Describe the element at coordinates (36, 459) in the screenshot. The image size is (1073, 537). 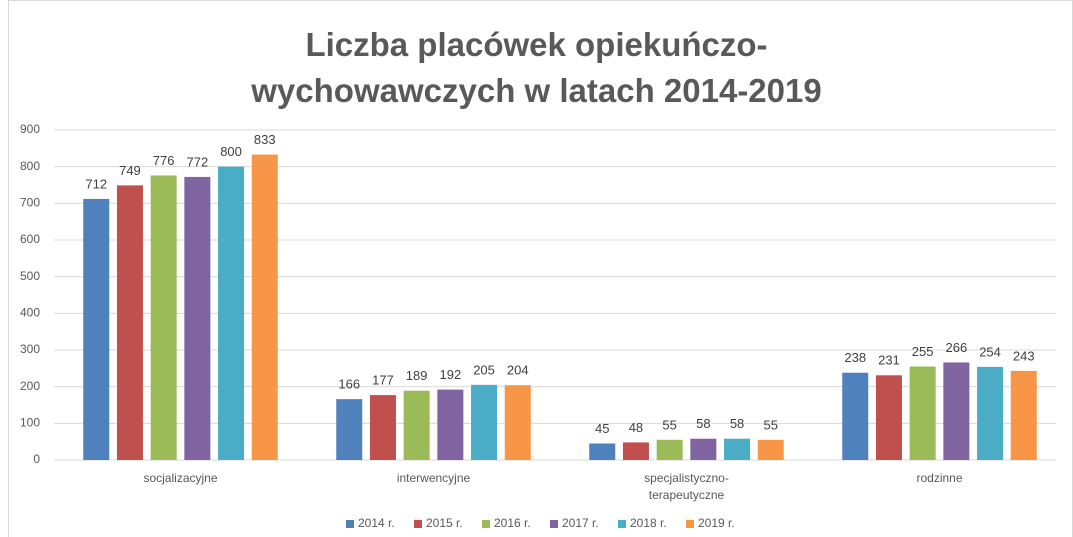
I see `y-tick-label: 0` at that location.